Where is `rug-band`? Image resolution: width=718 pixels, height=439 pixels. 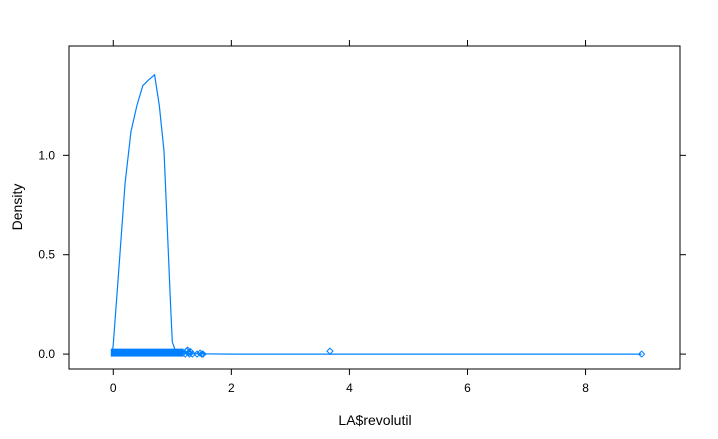 rug-band is located at coordinates (147, 352).